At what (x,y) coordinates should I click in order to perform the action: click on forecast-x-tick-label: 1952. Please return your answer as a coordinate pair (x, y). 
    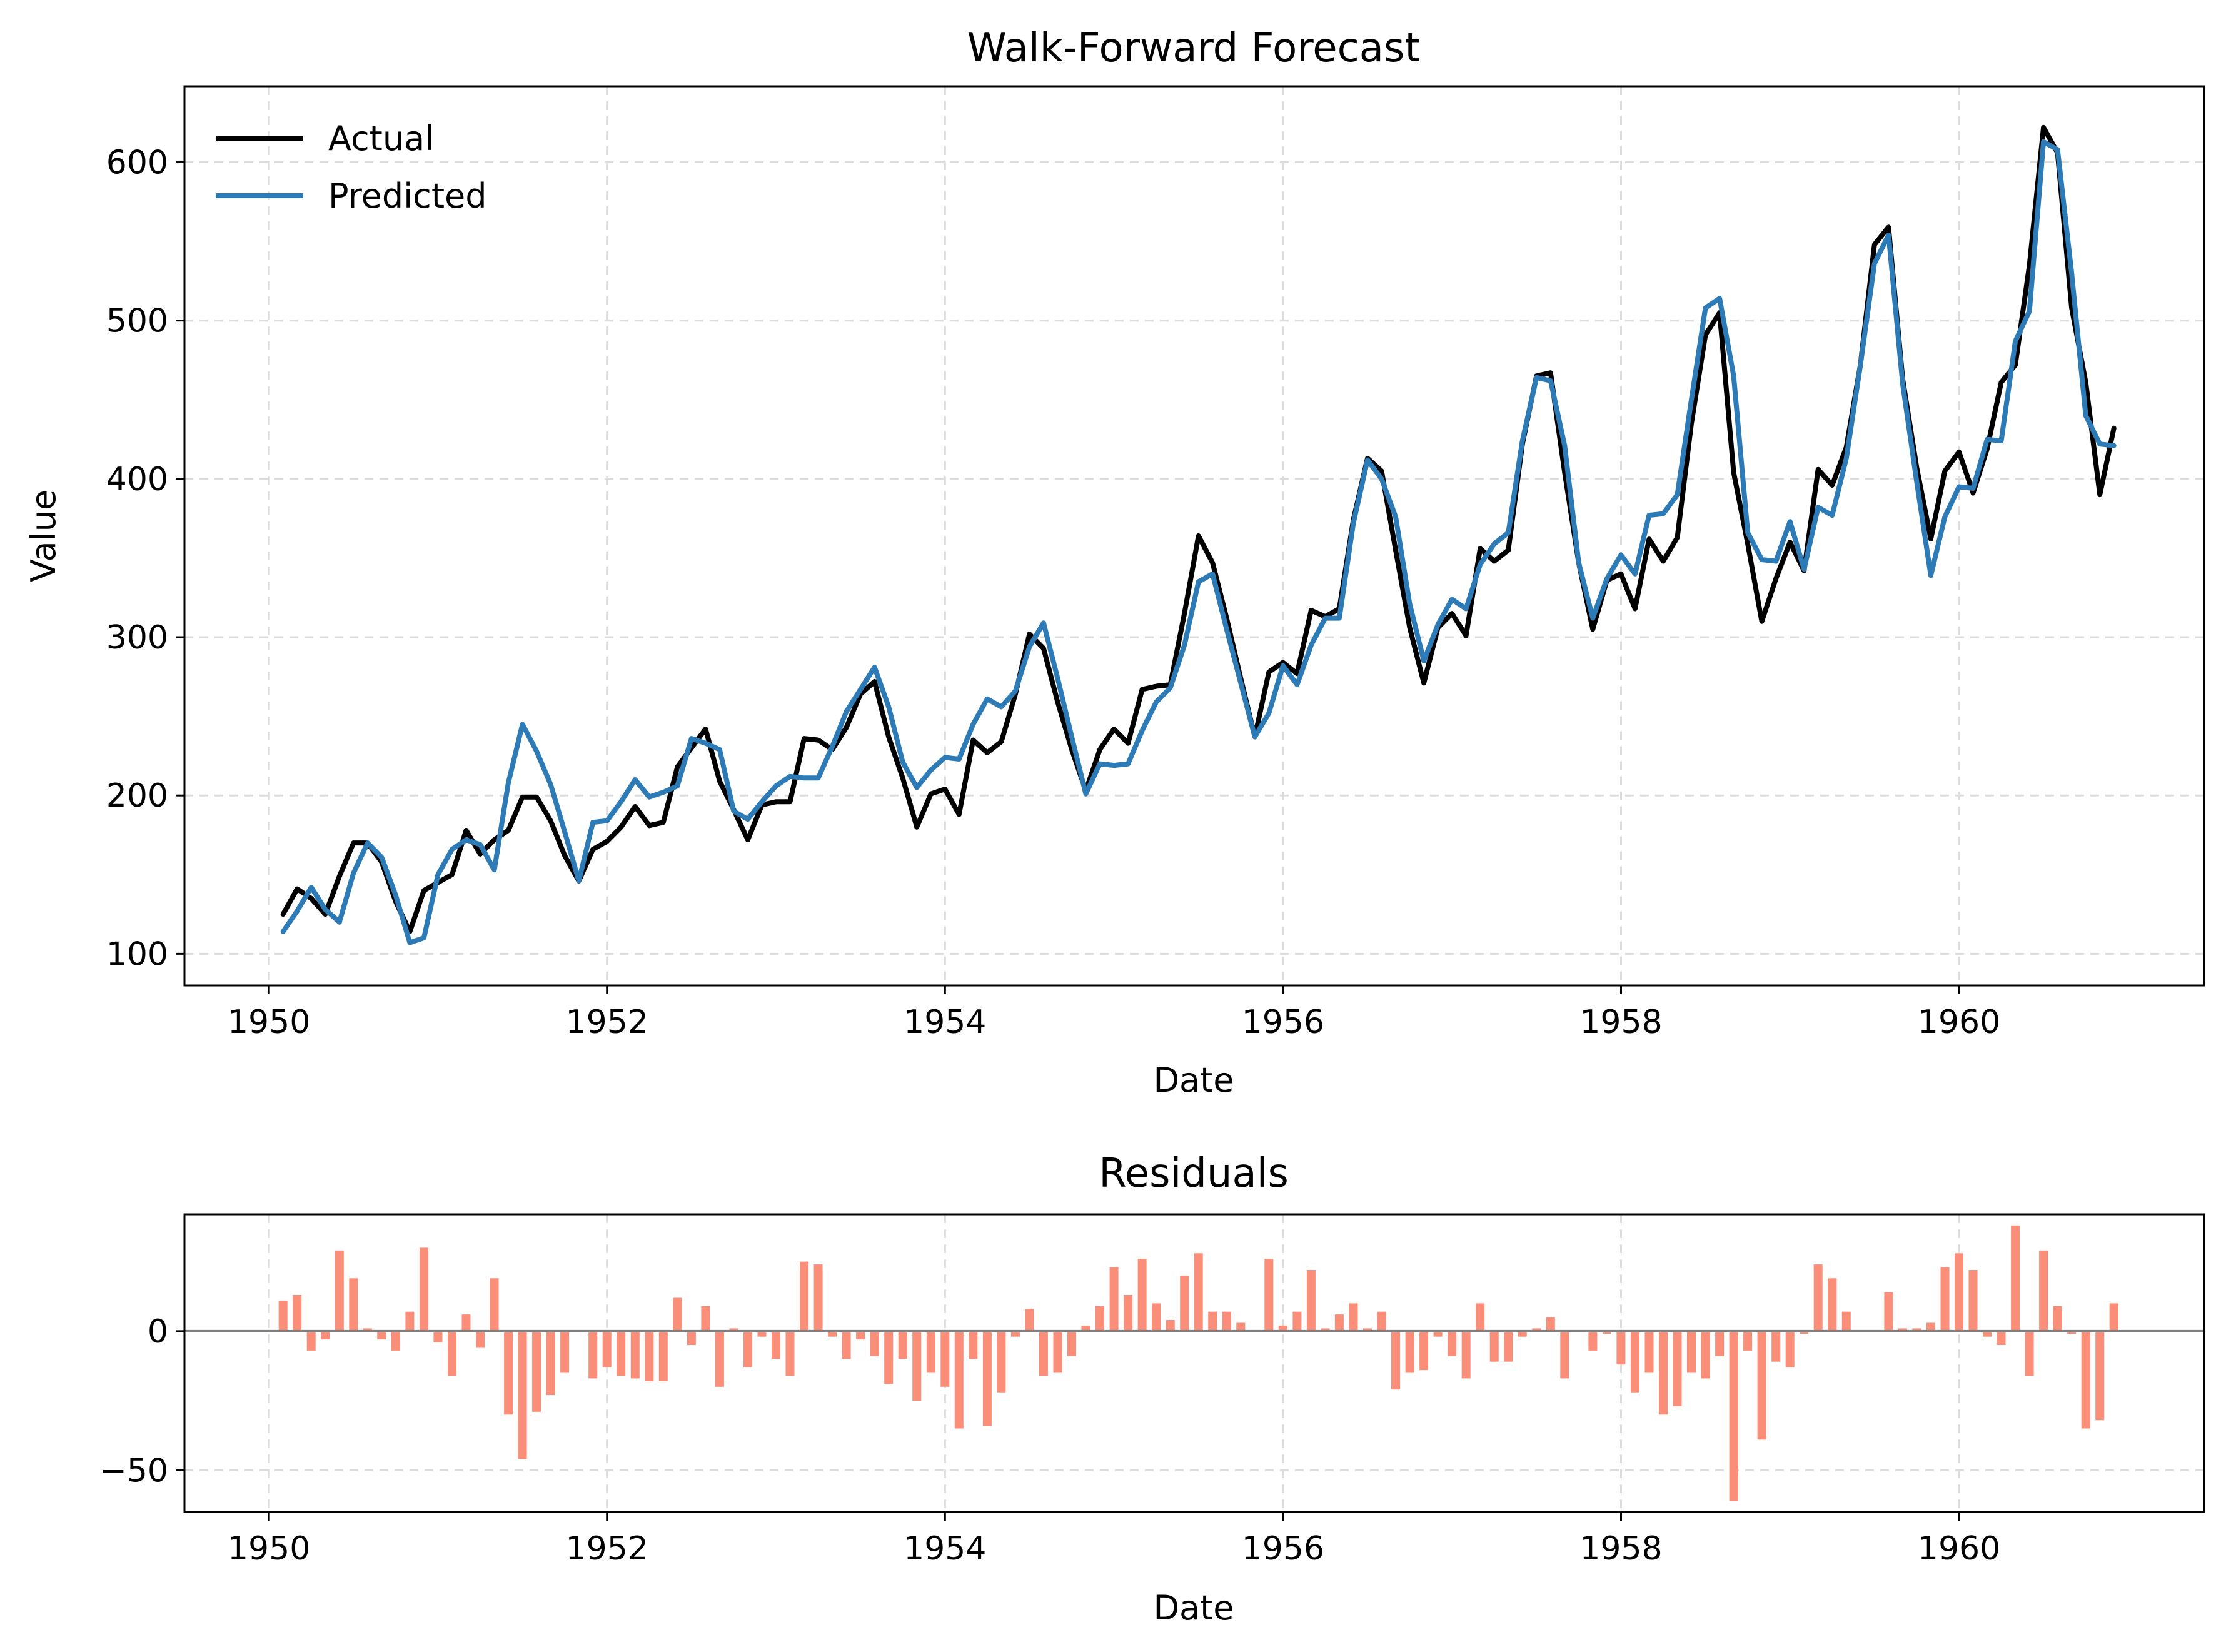
    Looking at the image, I should click on (607, 1023).